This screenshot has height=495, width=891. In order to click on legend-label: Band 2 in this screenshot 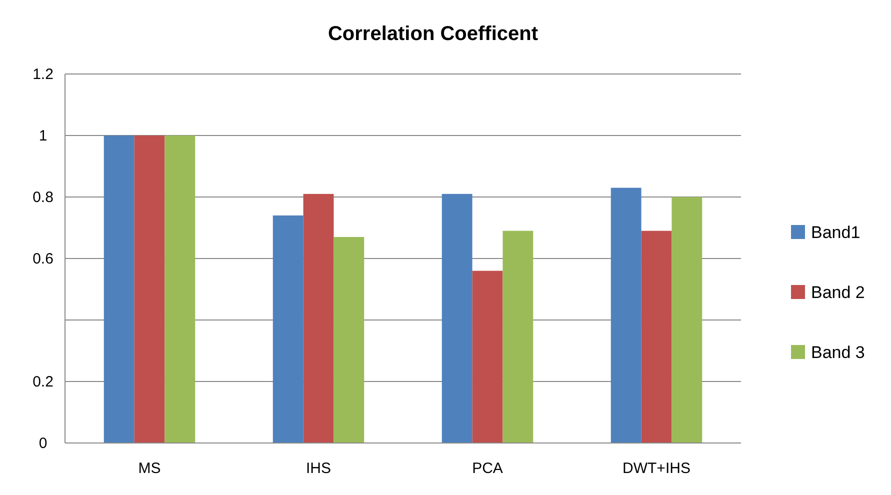, I will do `click(838, 292)`.